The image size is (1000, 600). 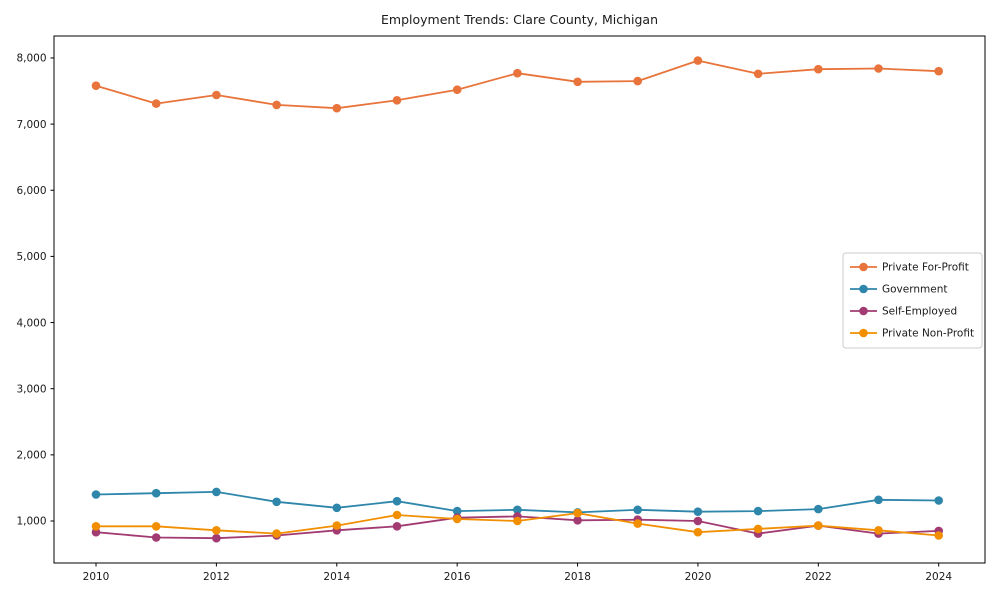 I want to click on x-axis-tick-label: 2016, so click(x=457, y=577).